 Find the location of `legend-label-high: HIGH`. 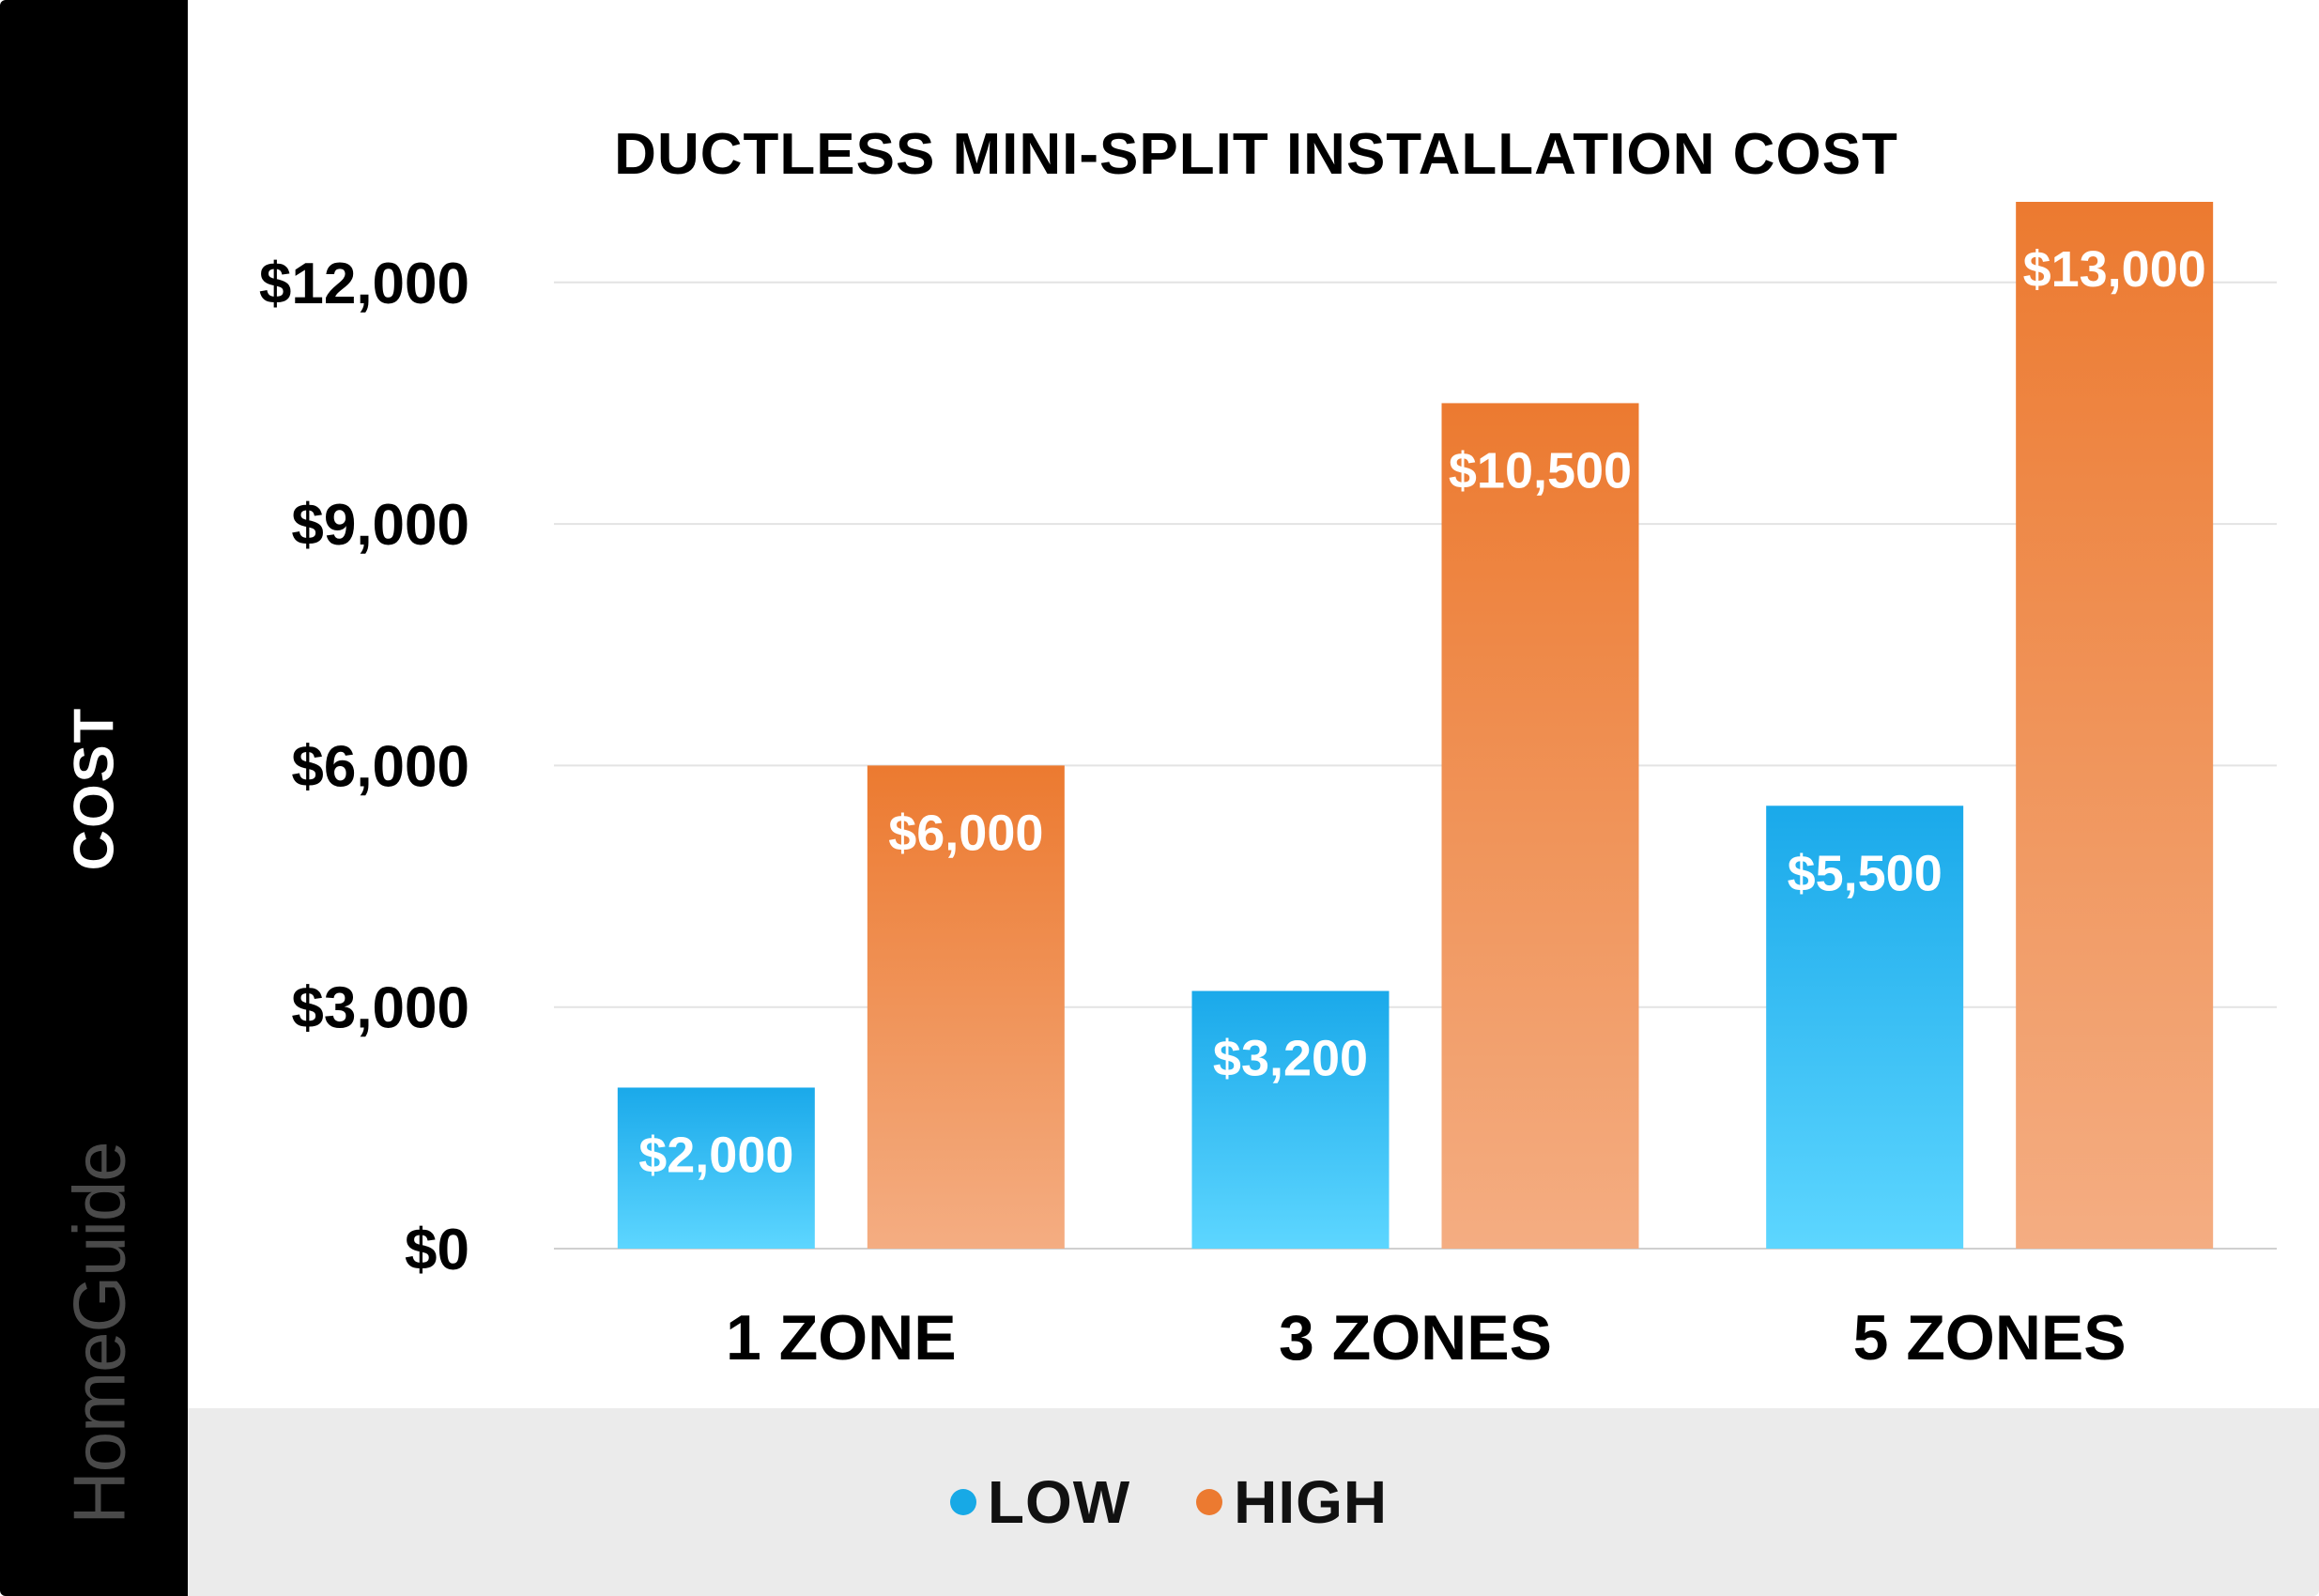

legend-label-high: HIGH is located at coordinates (1311, 1502).